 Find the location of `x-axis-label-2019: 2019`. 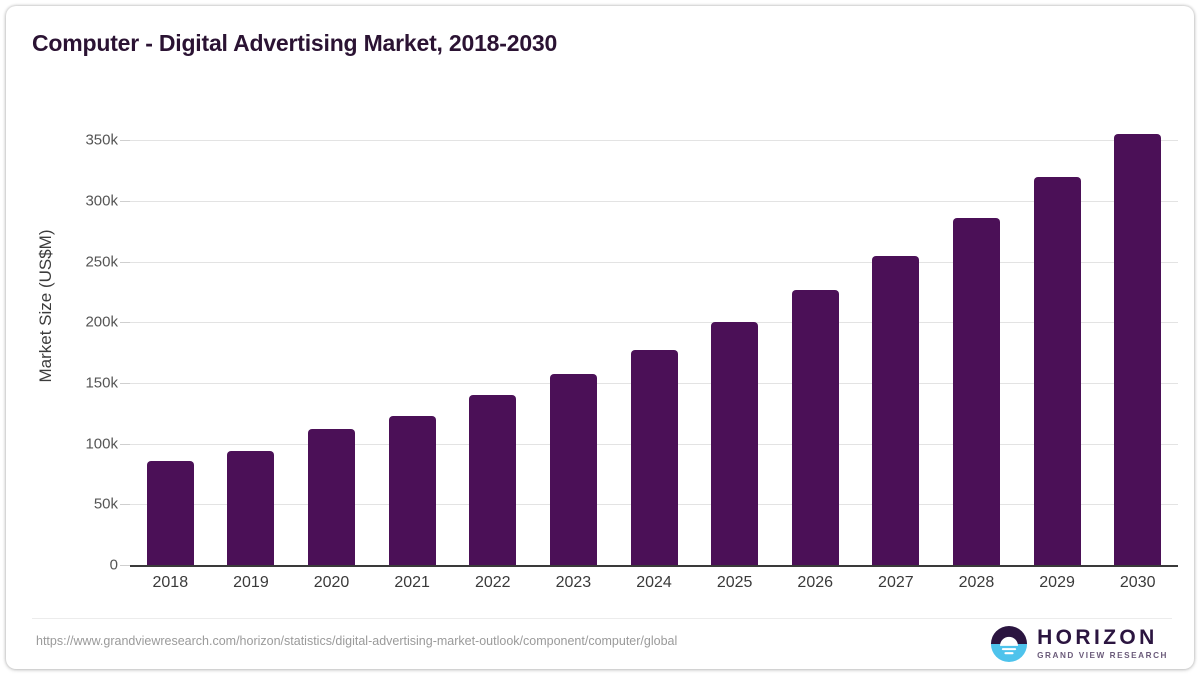

x-axis-label-2019: 2019 is located at coordinates (251, 582).